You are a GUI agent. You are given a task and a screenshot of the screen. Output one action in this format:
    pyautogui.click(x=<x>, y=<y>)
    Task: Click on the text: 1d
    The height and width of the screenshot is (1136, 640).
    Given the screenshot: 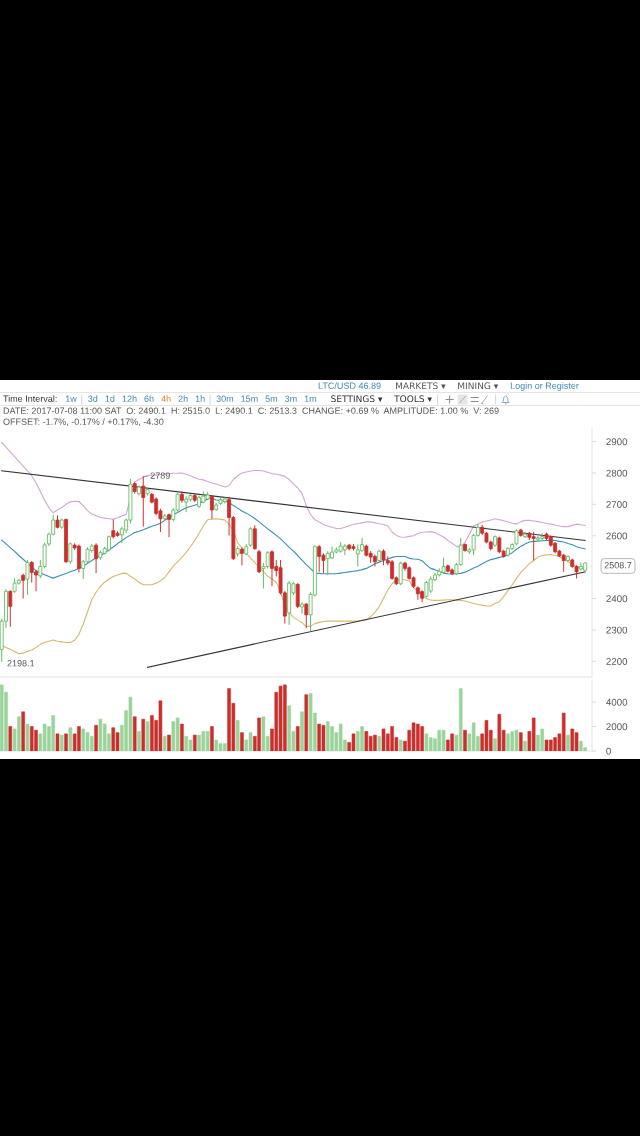 What is the action you would take?
    pyautogui.click(x=110, y=398)
    